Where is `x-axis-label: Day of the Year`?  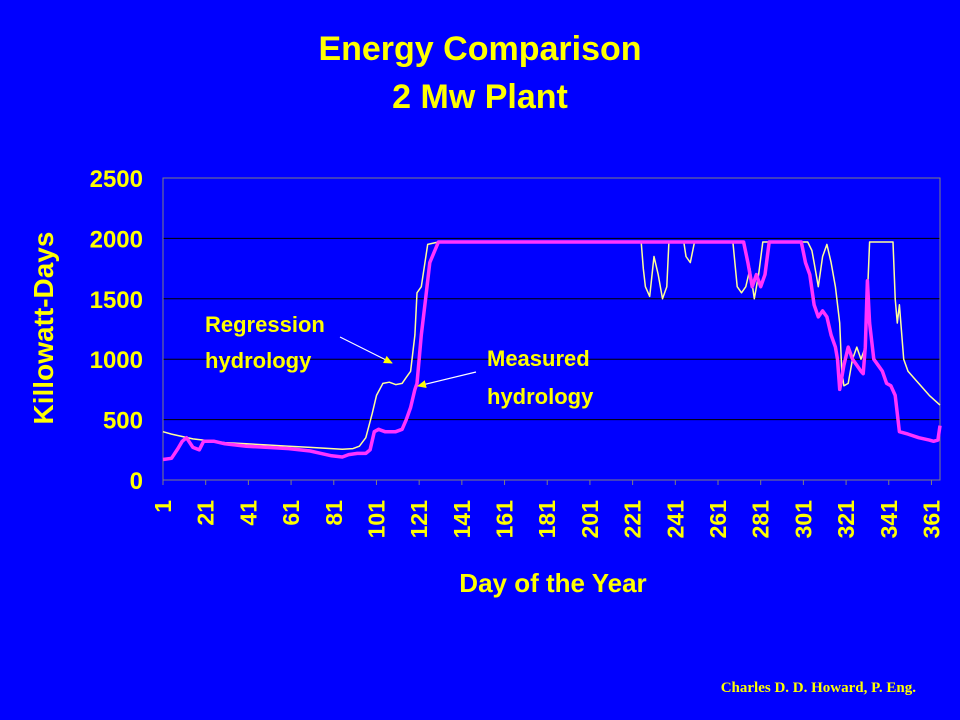
x-axis-label: Day of the Year is located at coordinates (552, 583).